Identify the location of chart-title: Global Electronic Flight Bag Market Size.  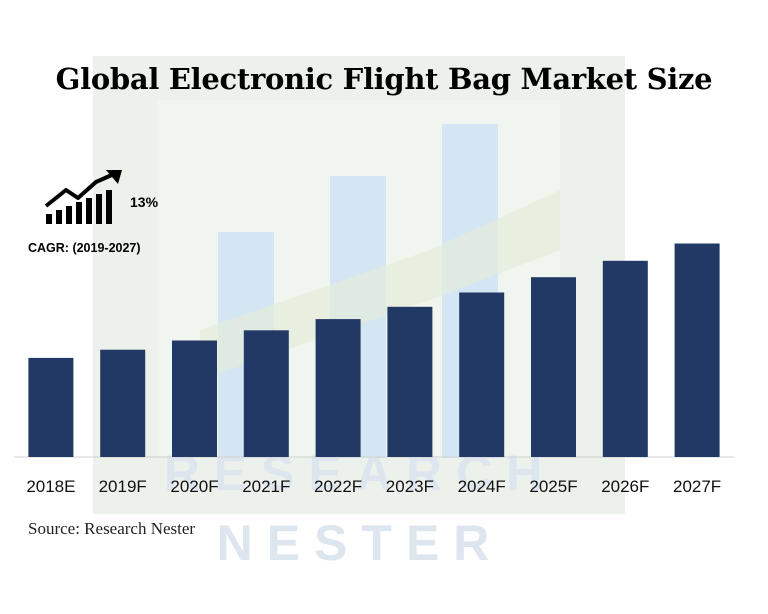
(384, 79).